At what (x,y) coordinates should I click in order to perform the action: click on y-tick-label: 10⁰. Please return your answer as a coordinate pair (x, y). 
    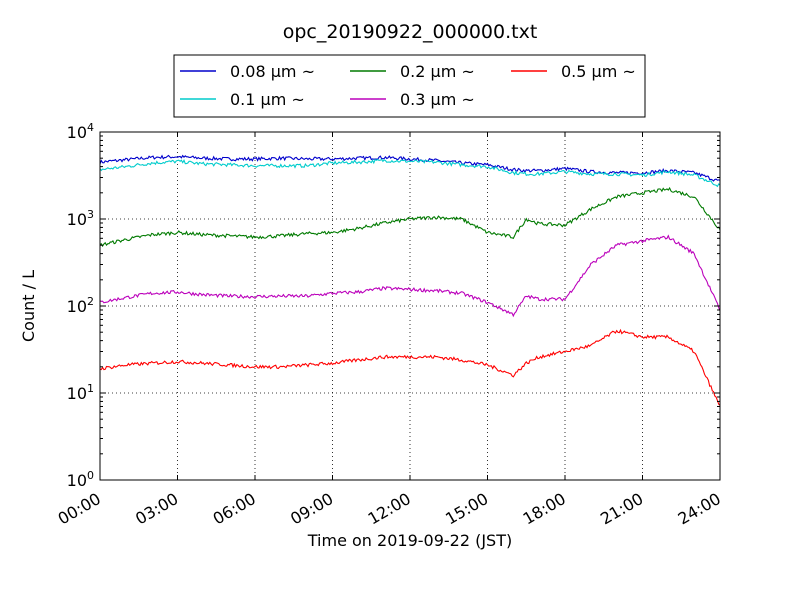
    Looking at the image, I should click on (80, 479).